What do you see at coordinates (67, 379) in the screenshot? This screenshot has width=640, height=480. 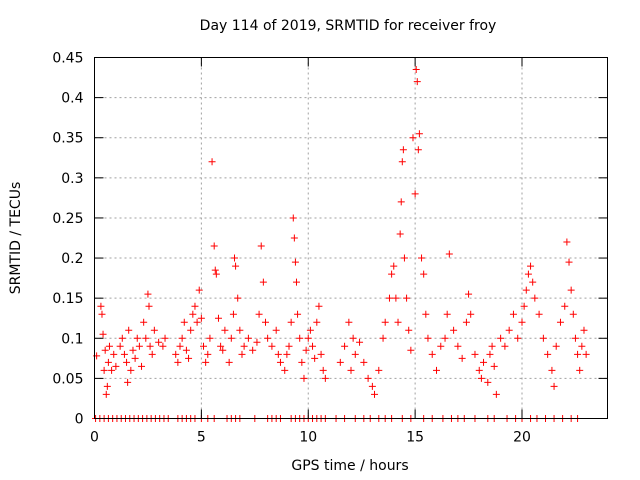 I see `y-tick-label: 0.05` at bounding box center [67, 379].